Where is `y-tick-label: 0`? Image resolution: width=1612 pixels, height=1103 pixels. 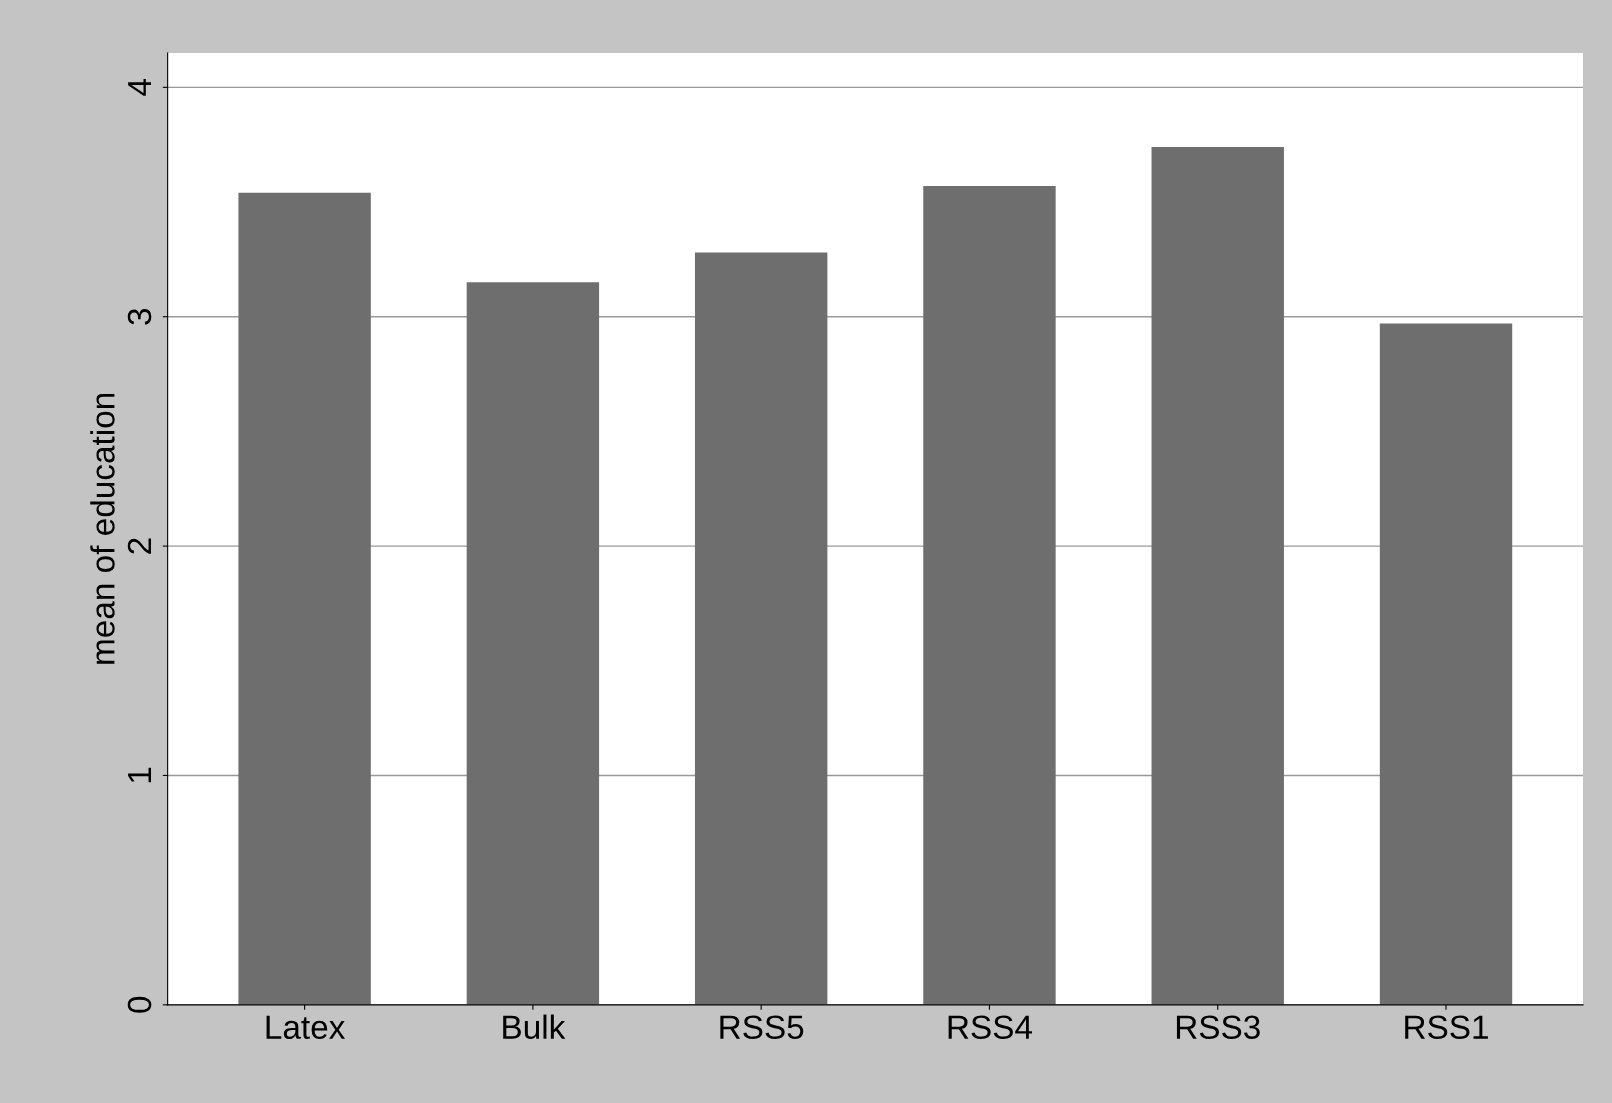 y-tick-label: 0 is located at coordinates (139, 1004).